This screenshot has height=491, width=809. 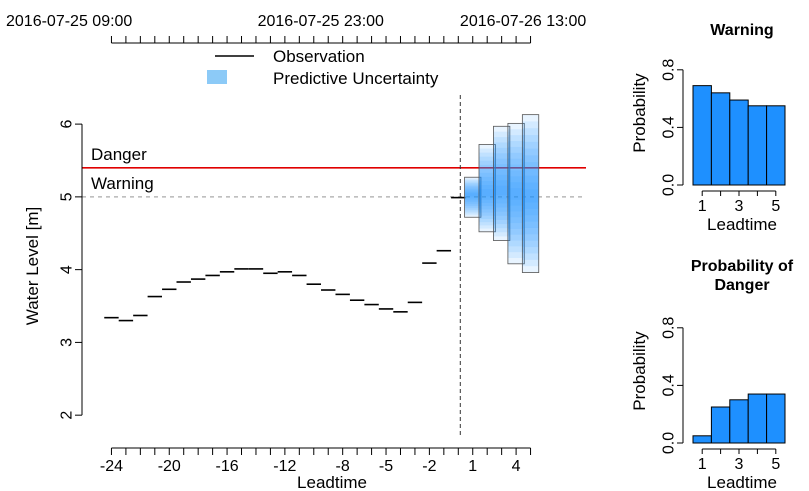 What do you see at coordinates (741, 30) in the screenshot?
I see `panel-title: Warning` at bounding box center [741, 30].